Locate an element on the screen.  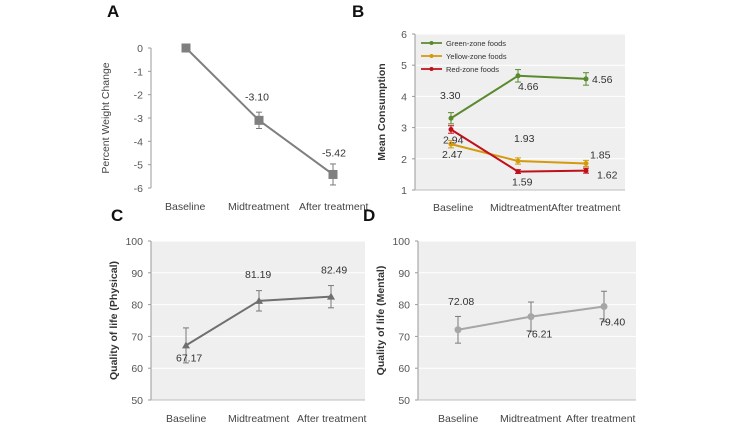
panel-letter: D is located at coordinates (369, 215).